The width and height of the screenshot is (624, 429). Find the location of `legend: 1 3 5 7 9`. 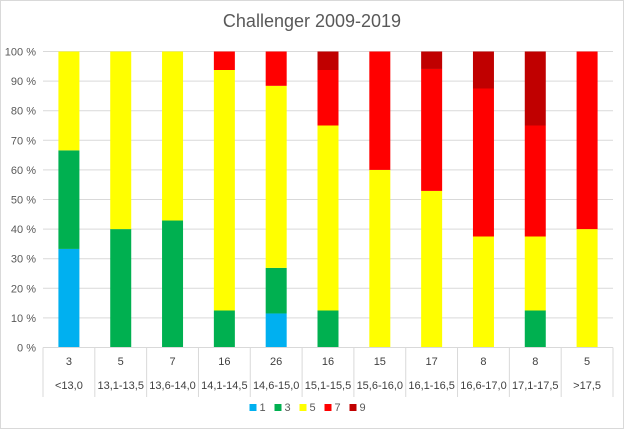

legend: 1 3 5 7 9 is located at coordinates (307, 408).